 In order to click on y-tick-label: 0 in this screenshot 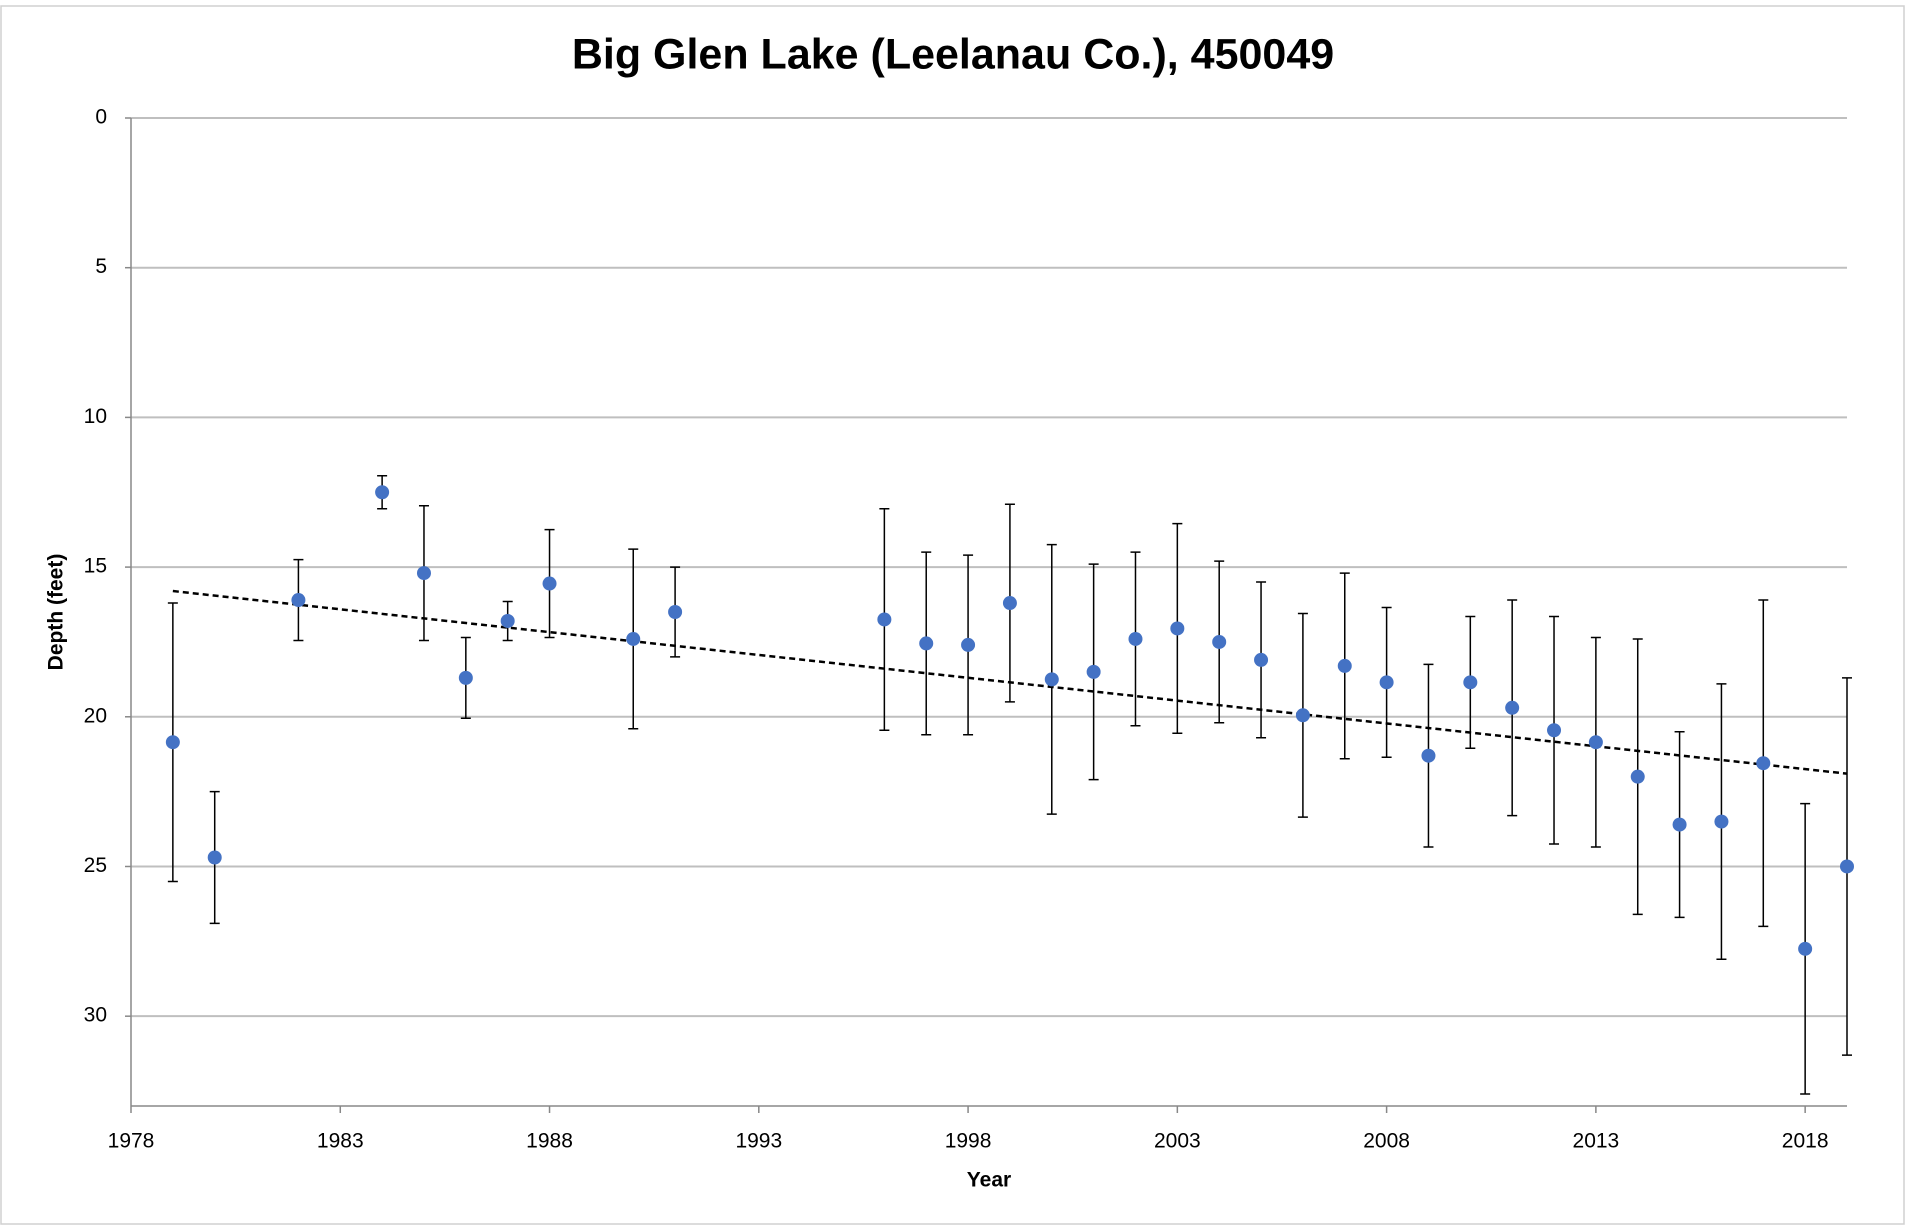, I will do `click(101, 117)`.